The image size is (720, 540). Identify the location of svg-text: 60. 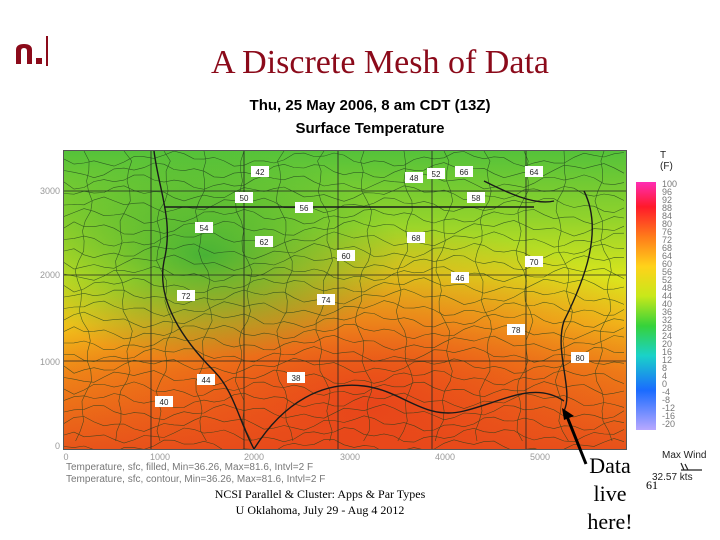
(346, 256).